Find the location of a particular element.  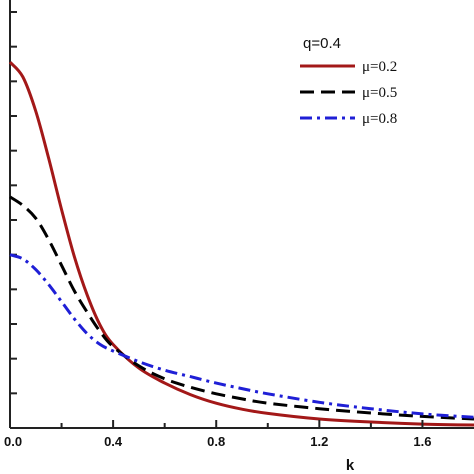

x-tick-label: 1.2 is located at coordinates (319, 441).